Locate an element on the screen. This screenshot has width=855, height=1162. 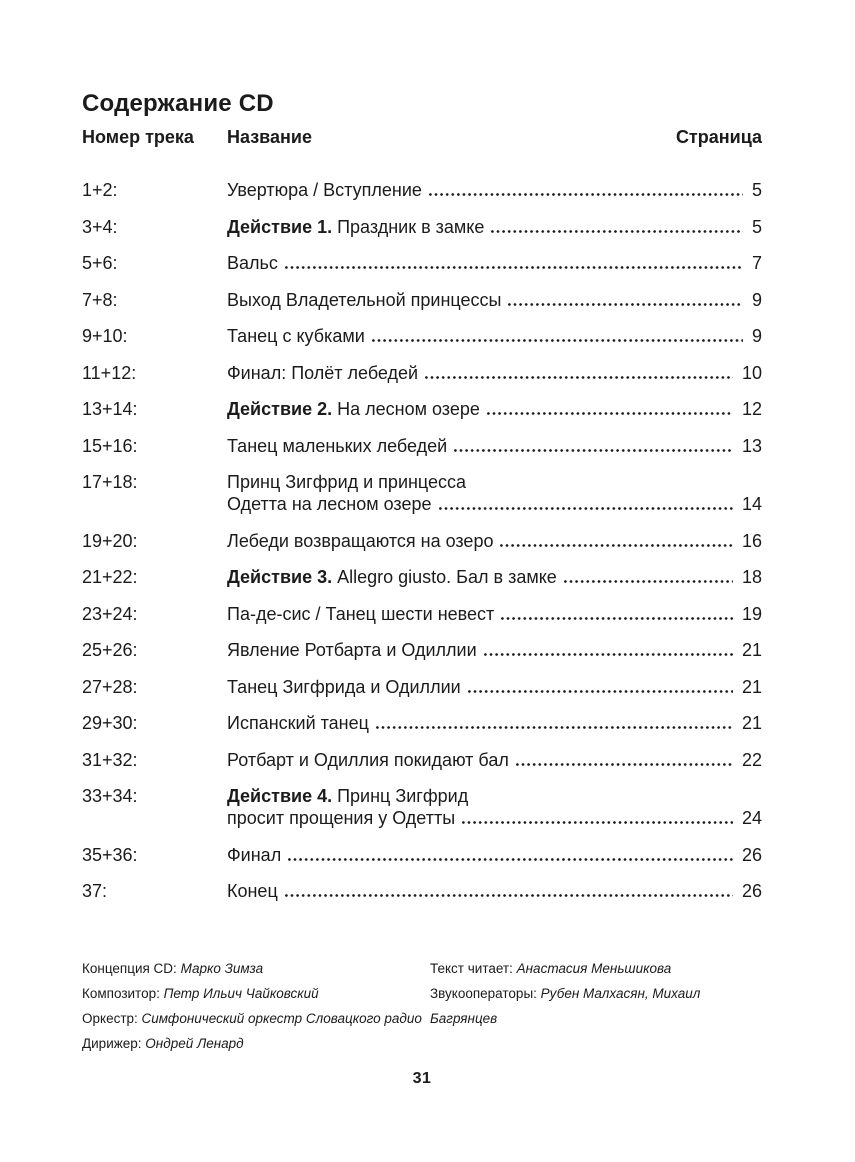
page-ref: 13 is located at coordinates (751, 445).